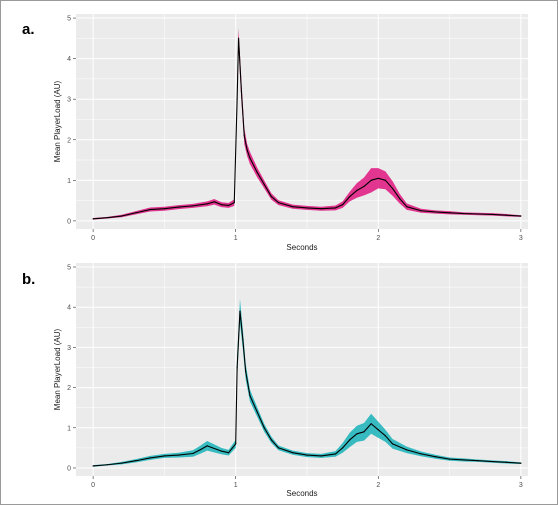  What do you see at coordinates (69, 308) in the screenshot?
I see `y-tick-label: 4` at bounding box center [69, 308].